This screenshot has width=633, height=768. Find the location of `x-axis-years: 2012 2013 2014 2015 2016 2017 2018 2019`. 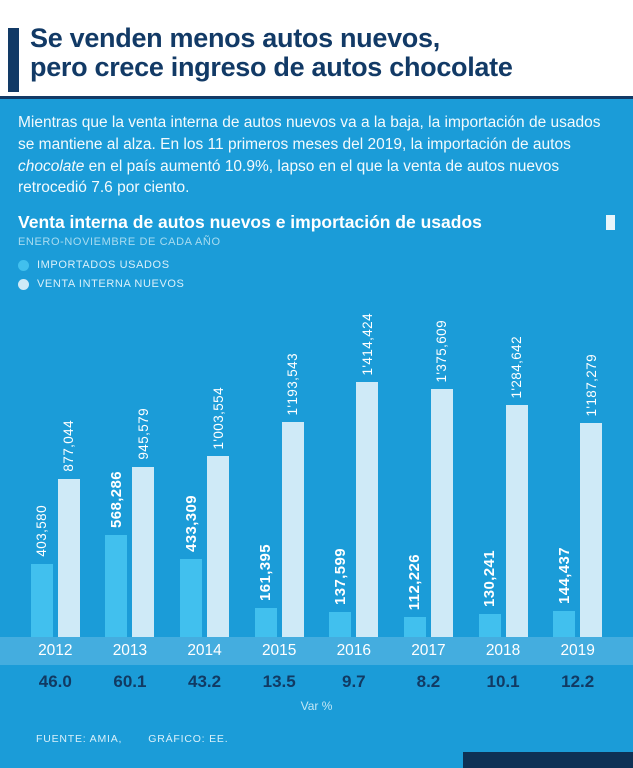

x-axis-years: 2012 2013 2014 2015 2016 2017 2018 2019 is located at coordinates (316, 651).